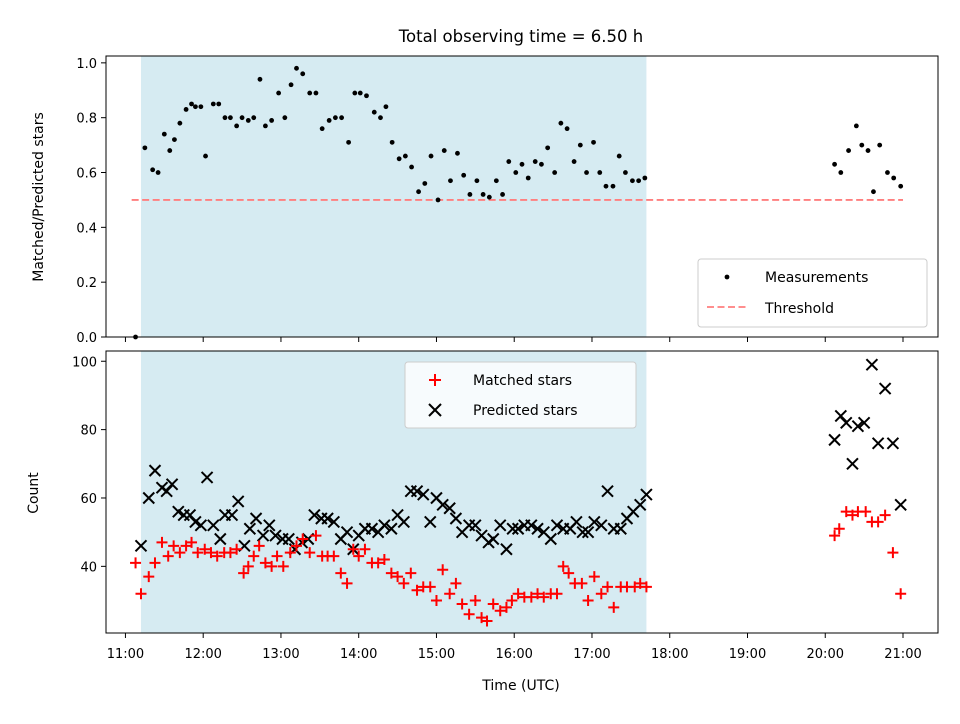 The height and width of the screenshot is (724, 960). I want to click on x-tick-label: 11:00, so click(125, 654).